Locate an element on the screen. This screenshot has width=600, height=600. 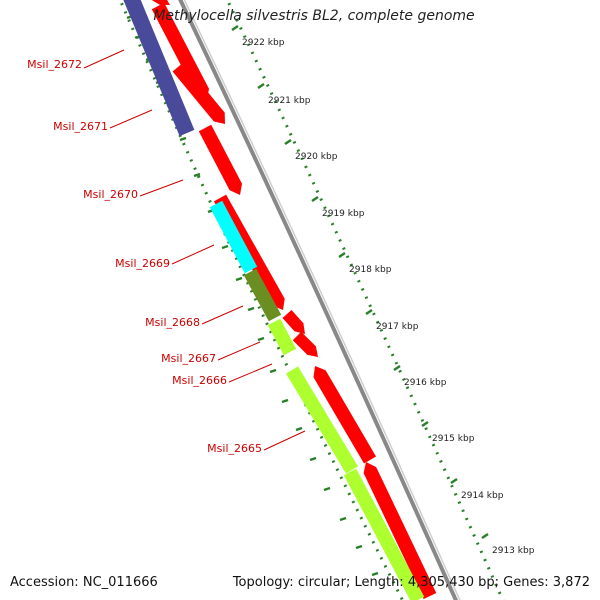
scale-tick-label: 2918 kbp is located at coordinates (370, 270).